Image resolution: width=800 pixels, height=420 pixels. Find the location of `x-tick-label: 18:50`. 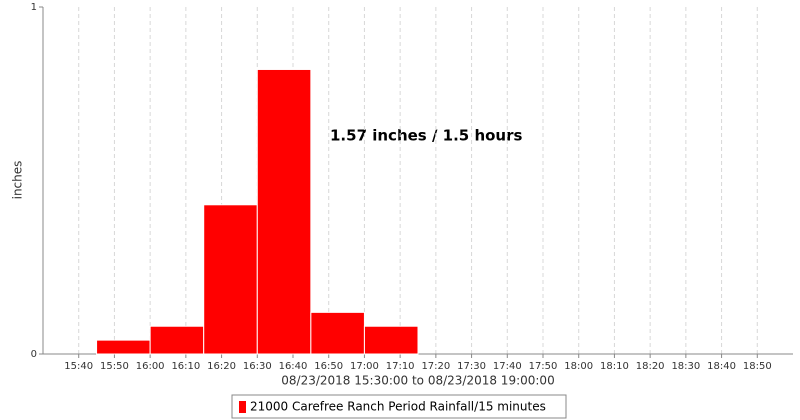

x-tick-label: 18:50 is located at coordinates (757, 366).